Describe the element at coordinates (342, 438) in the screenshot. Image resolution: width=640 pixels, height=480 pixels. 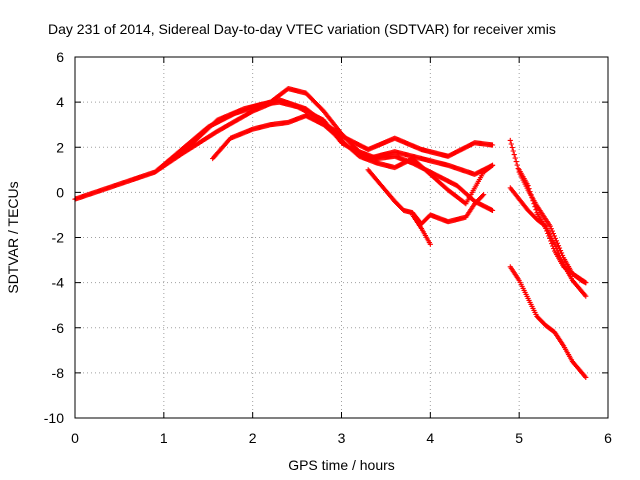
I see `x-tick-label: 3` at that location.